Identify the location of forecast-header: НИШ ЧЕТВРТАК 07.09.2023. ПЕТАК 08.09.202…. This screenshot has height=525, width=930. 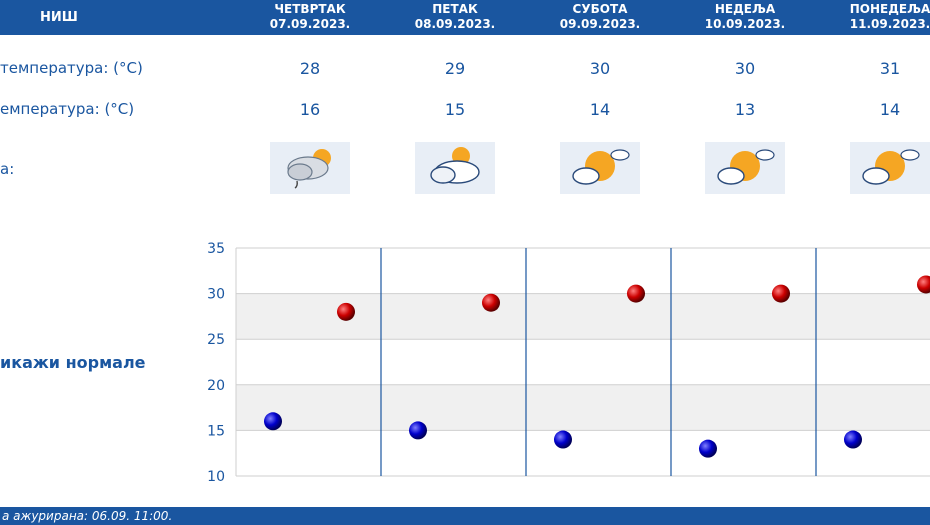
(465, 17).